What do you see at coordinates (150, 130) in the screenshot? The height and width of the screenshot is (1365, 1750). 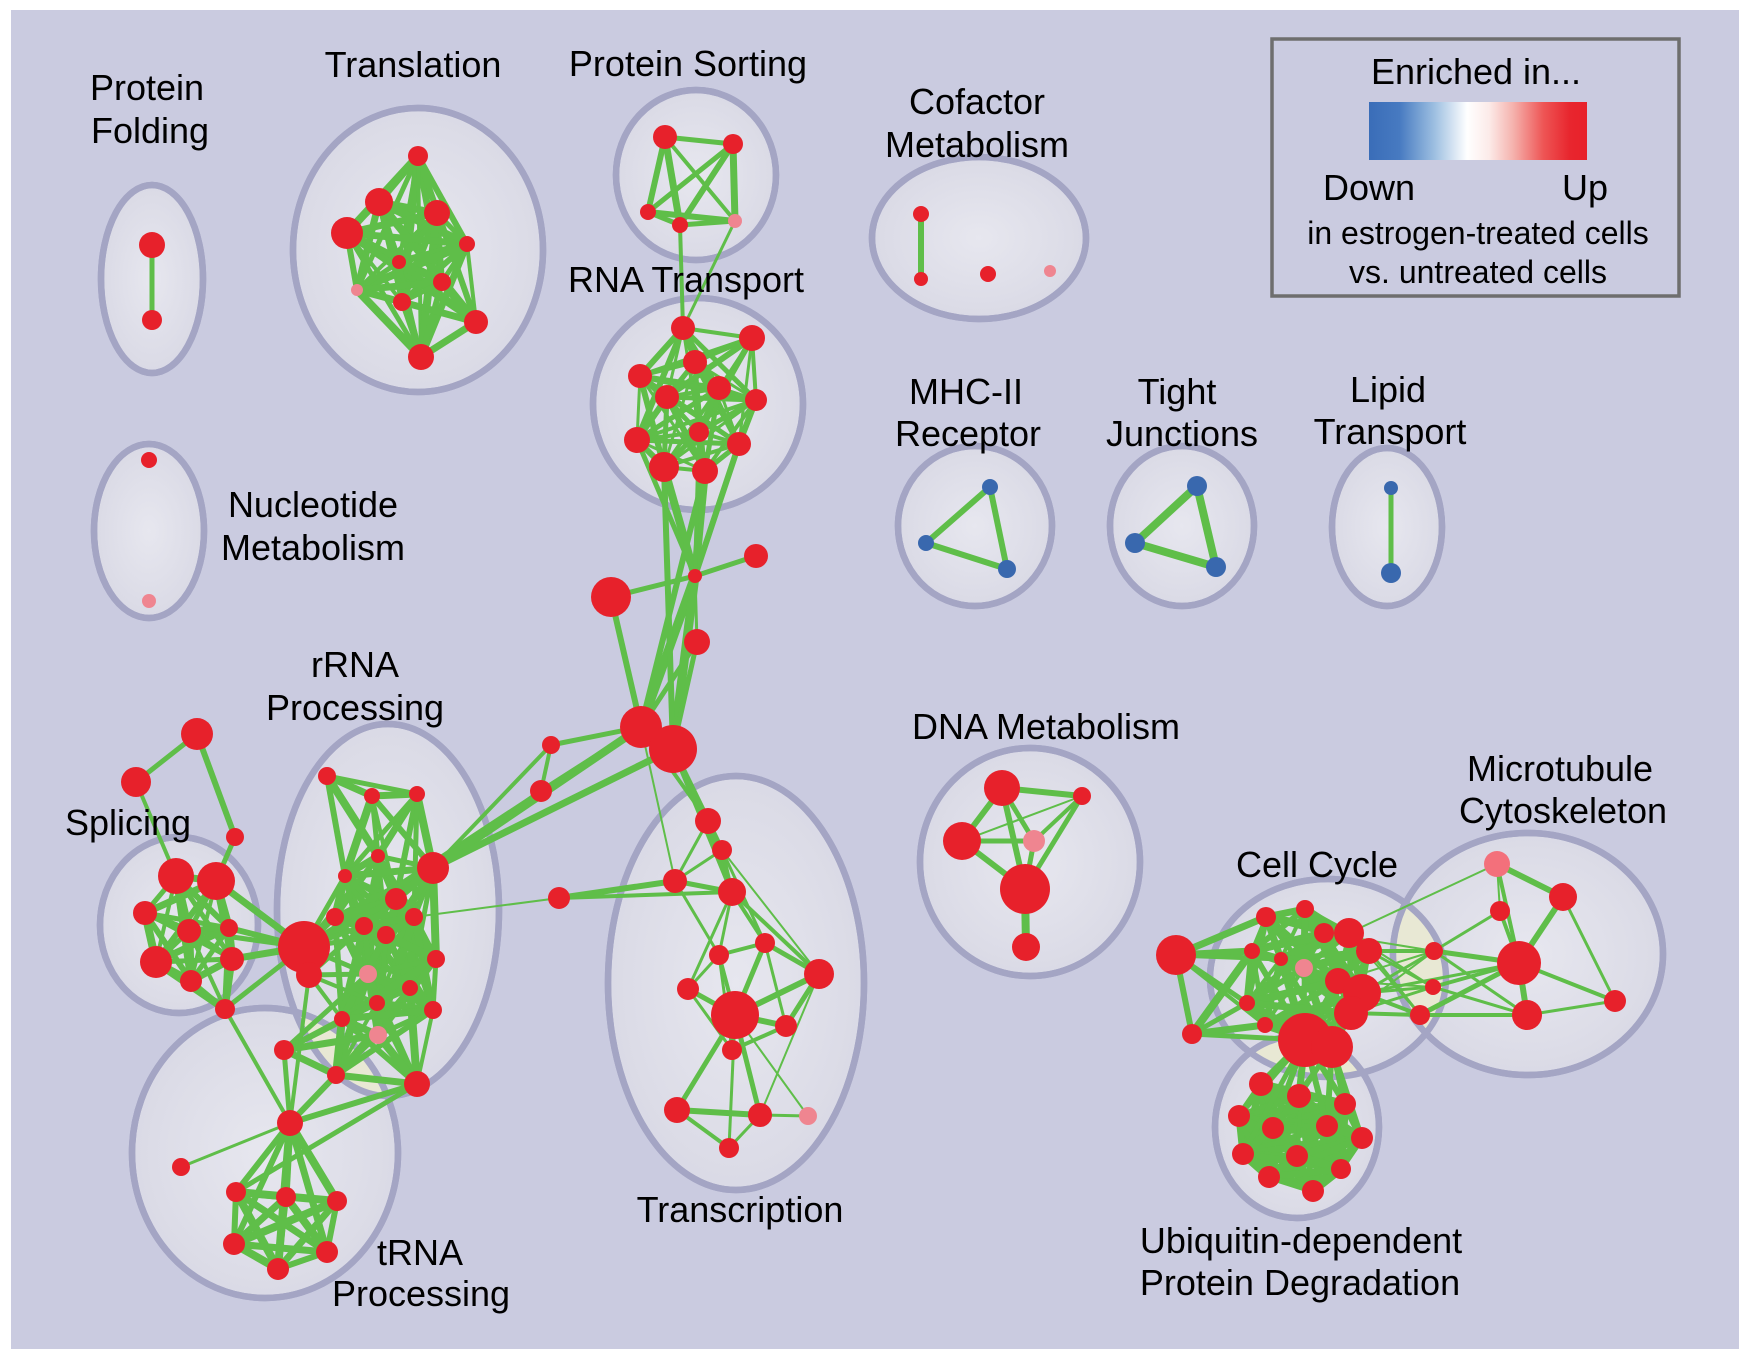 I see `svg-text: Folding` at bounding box center [150, 130].